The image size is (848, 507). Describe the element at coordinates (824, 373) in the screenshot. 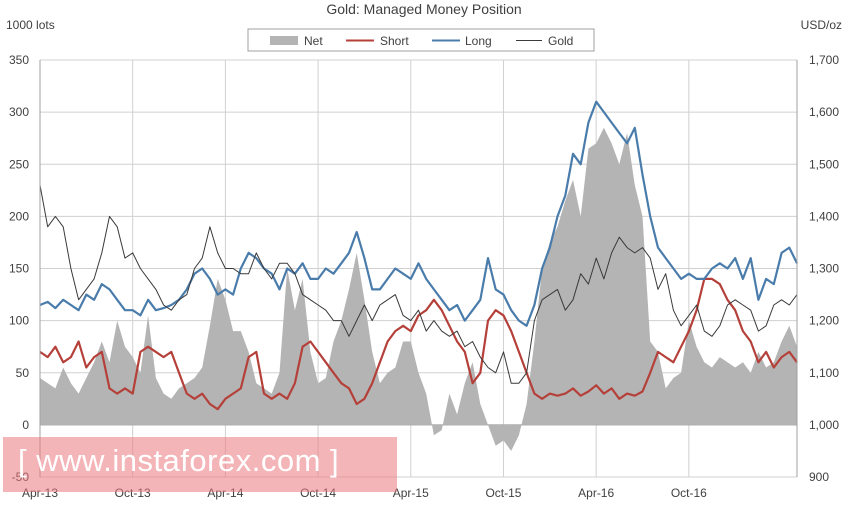

I see `right-tick-label: 1,100` at that location.